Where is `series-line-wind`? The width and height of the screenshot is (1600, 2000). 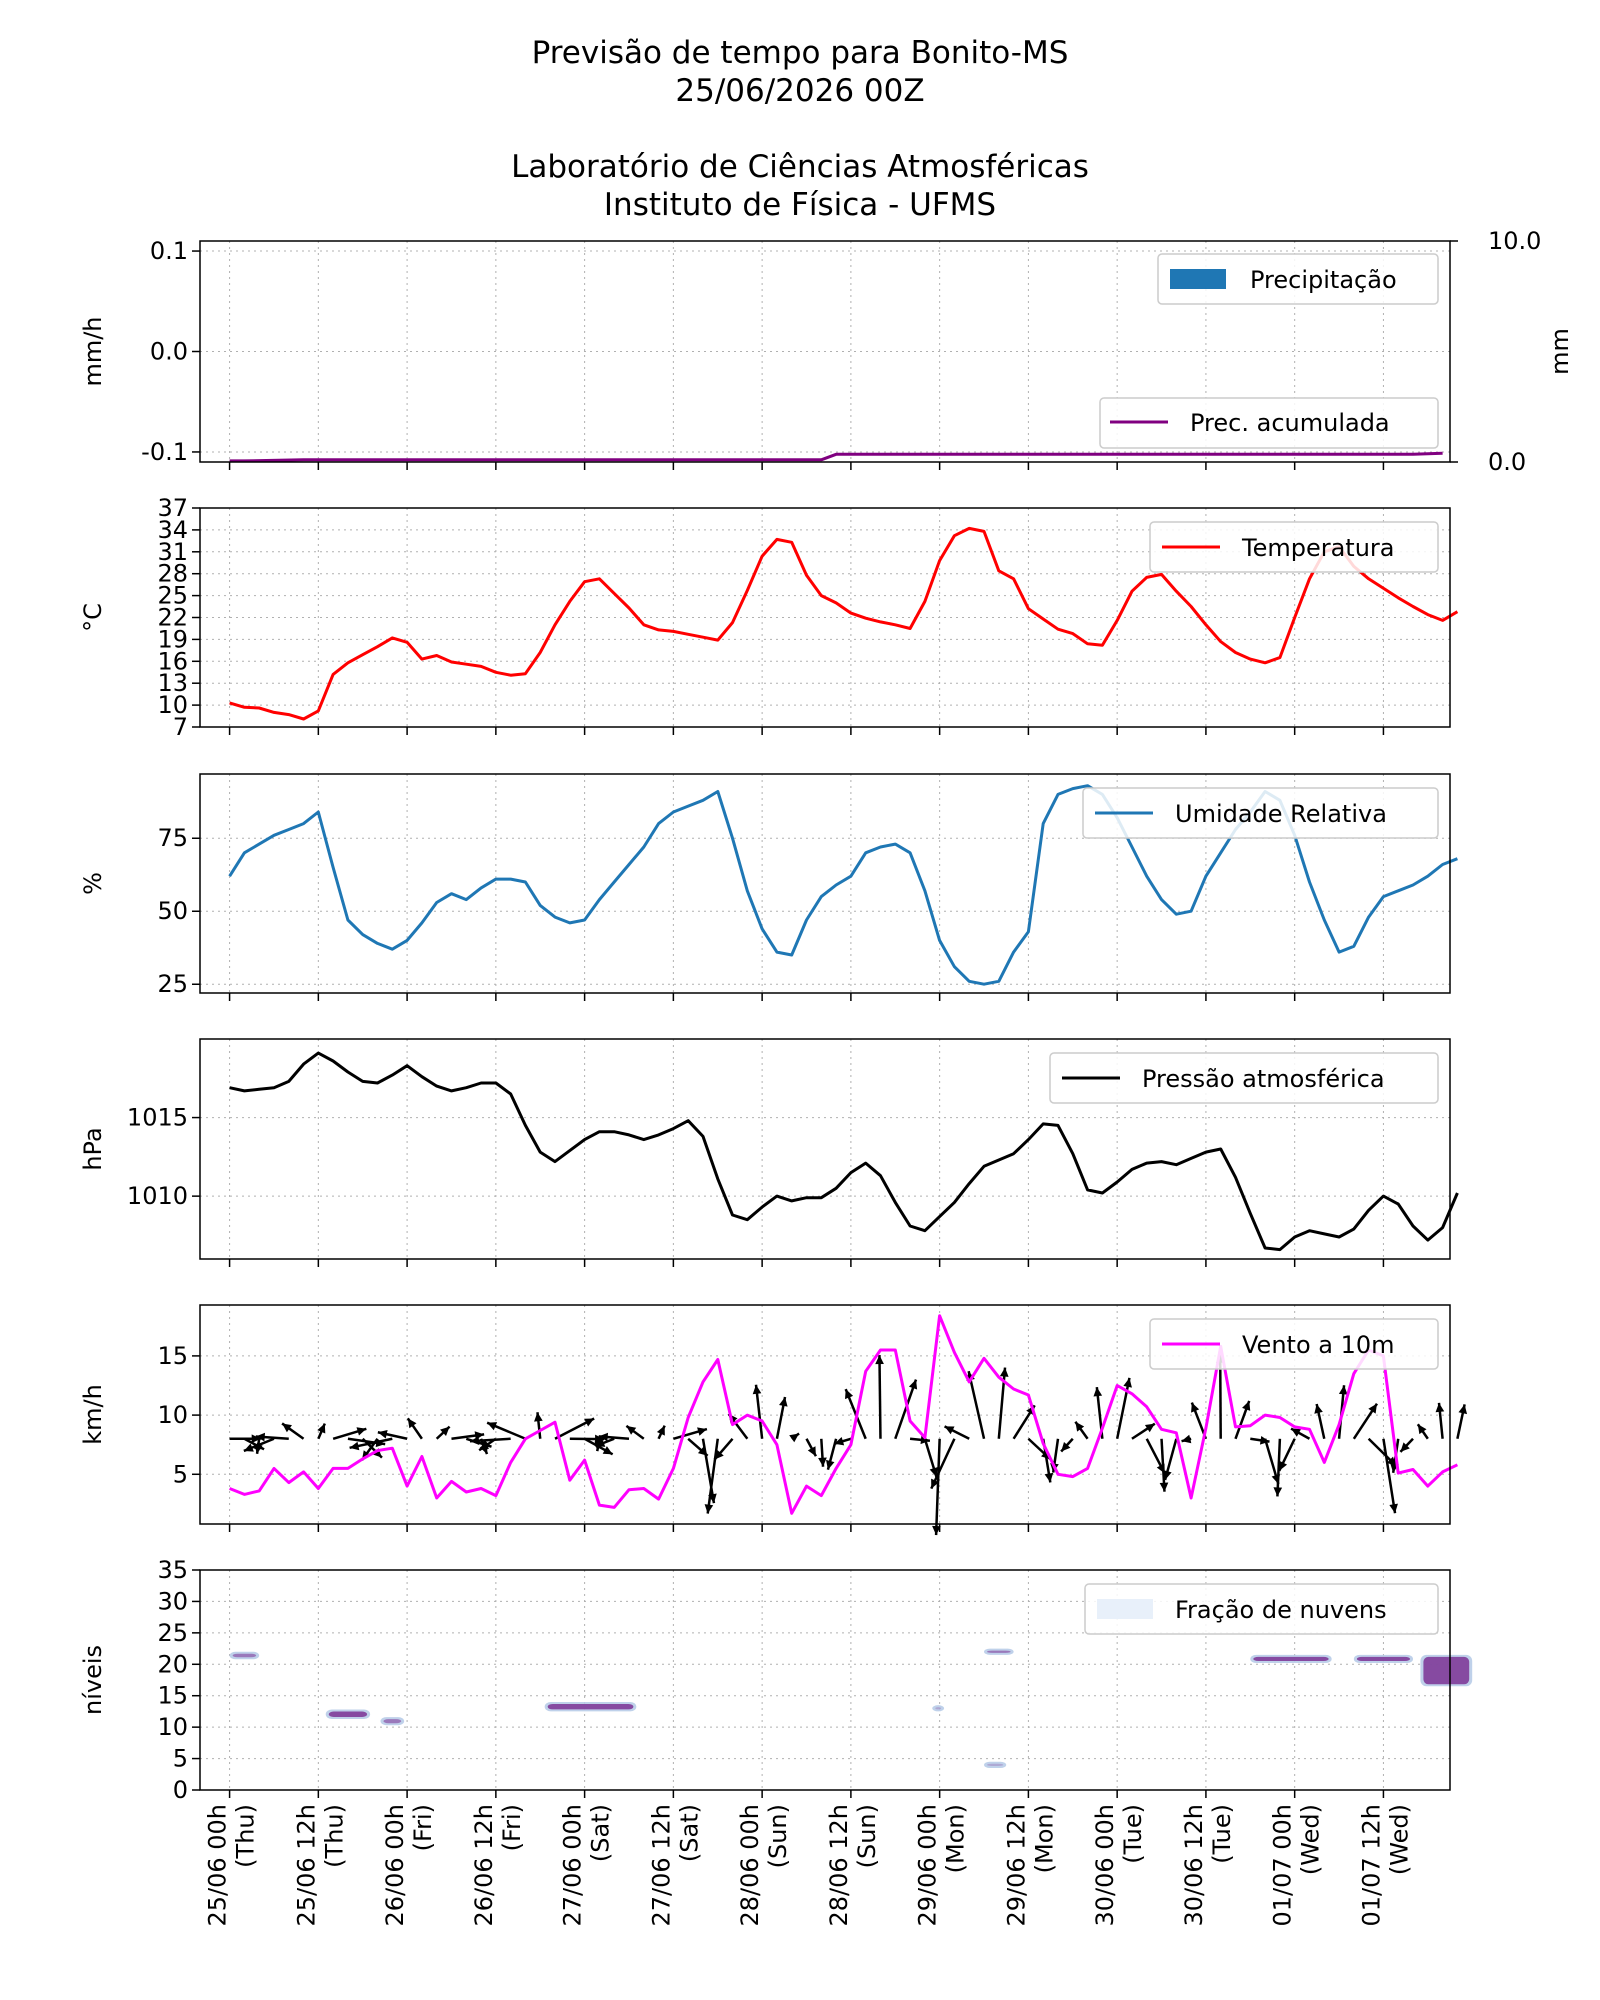 series-line-wind is located at coordinates (844, 1414).